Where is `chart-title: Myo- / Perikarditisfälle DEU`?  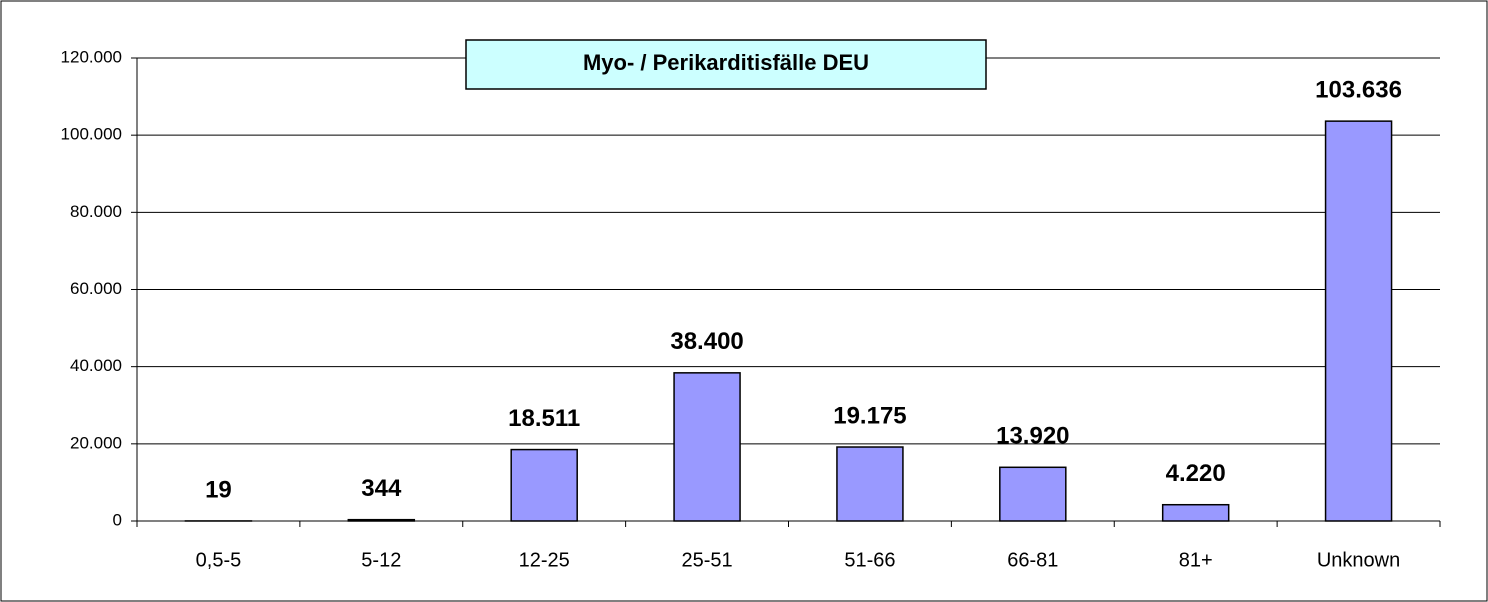 chart-title: Myo- / Perikarditisfälle DEU is located at coordinates (726, 62).